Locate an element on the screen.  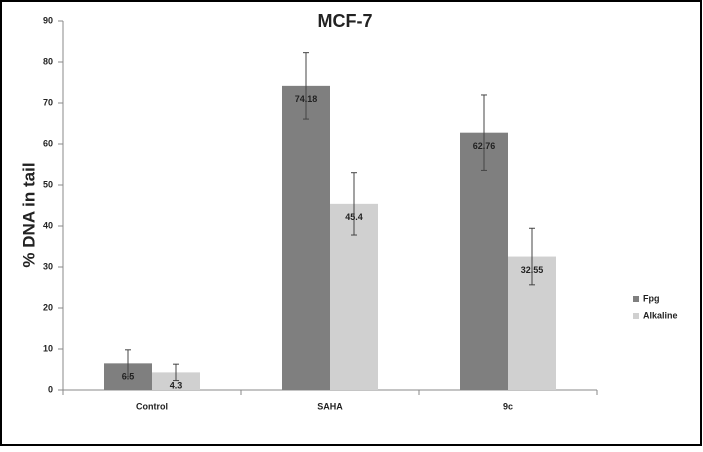
legend-label: Alkaline is located at coordinates (660, 315).